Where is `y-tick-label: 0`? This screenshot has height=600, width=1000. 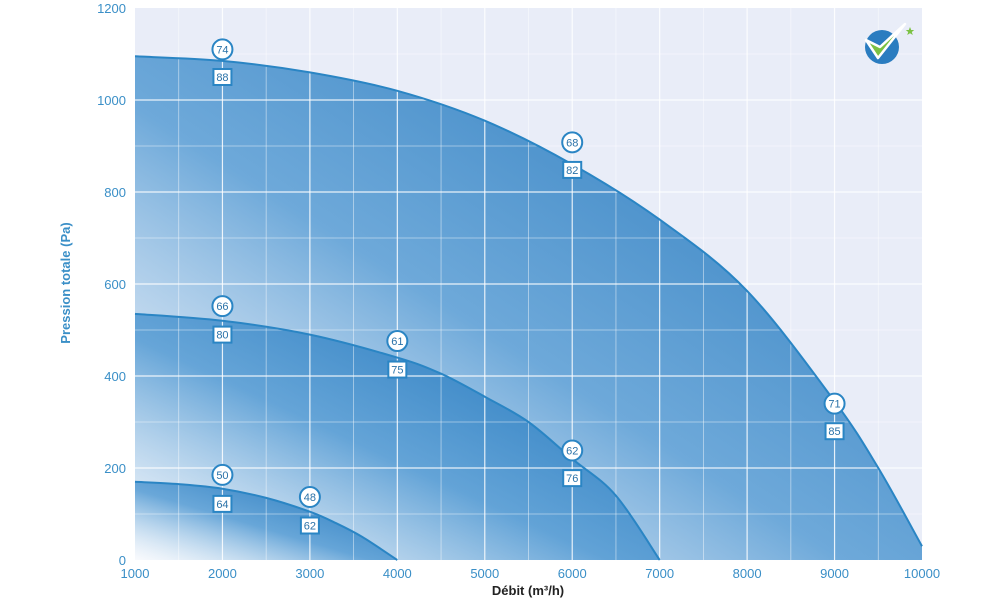
y-tick-label: 0 is located at coordinates (122, 560).